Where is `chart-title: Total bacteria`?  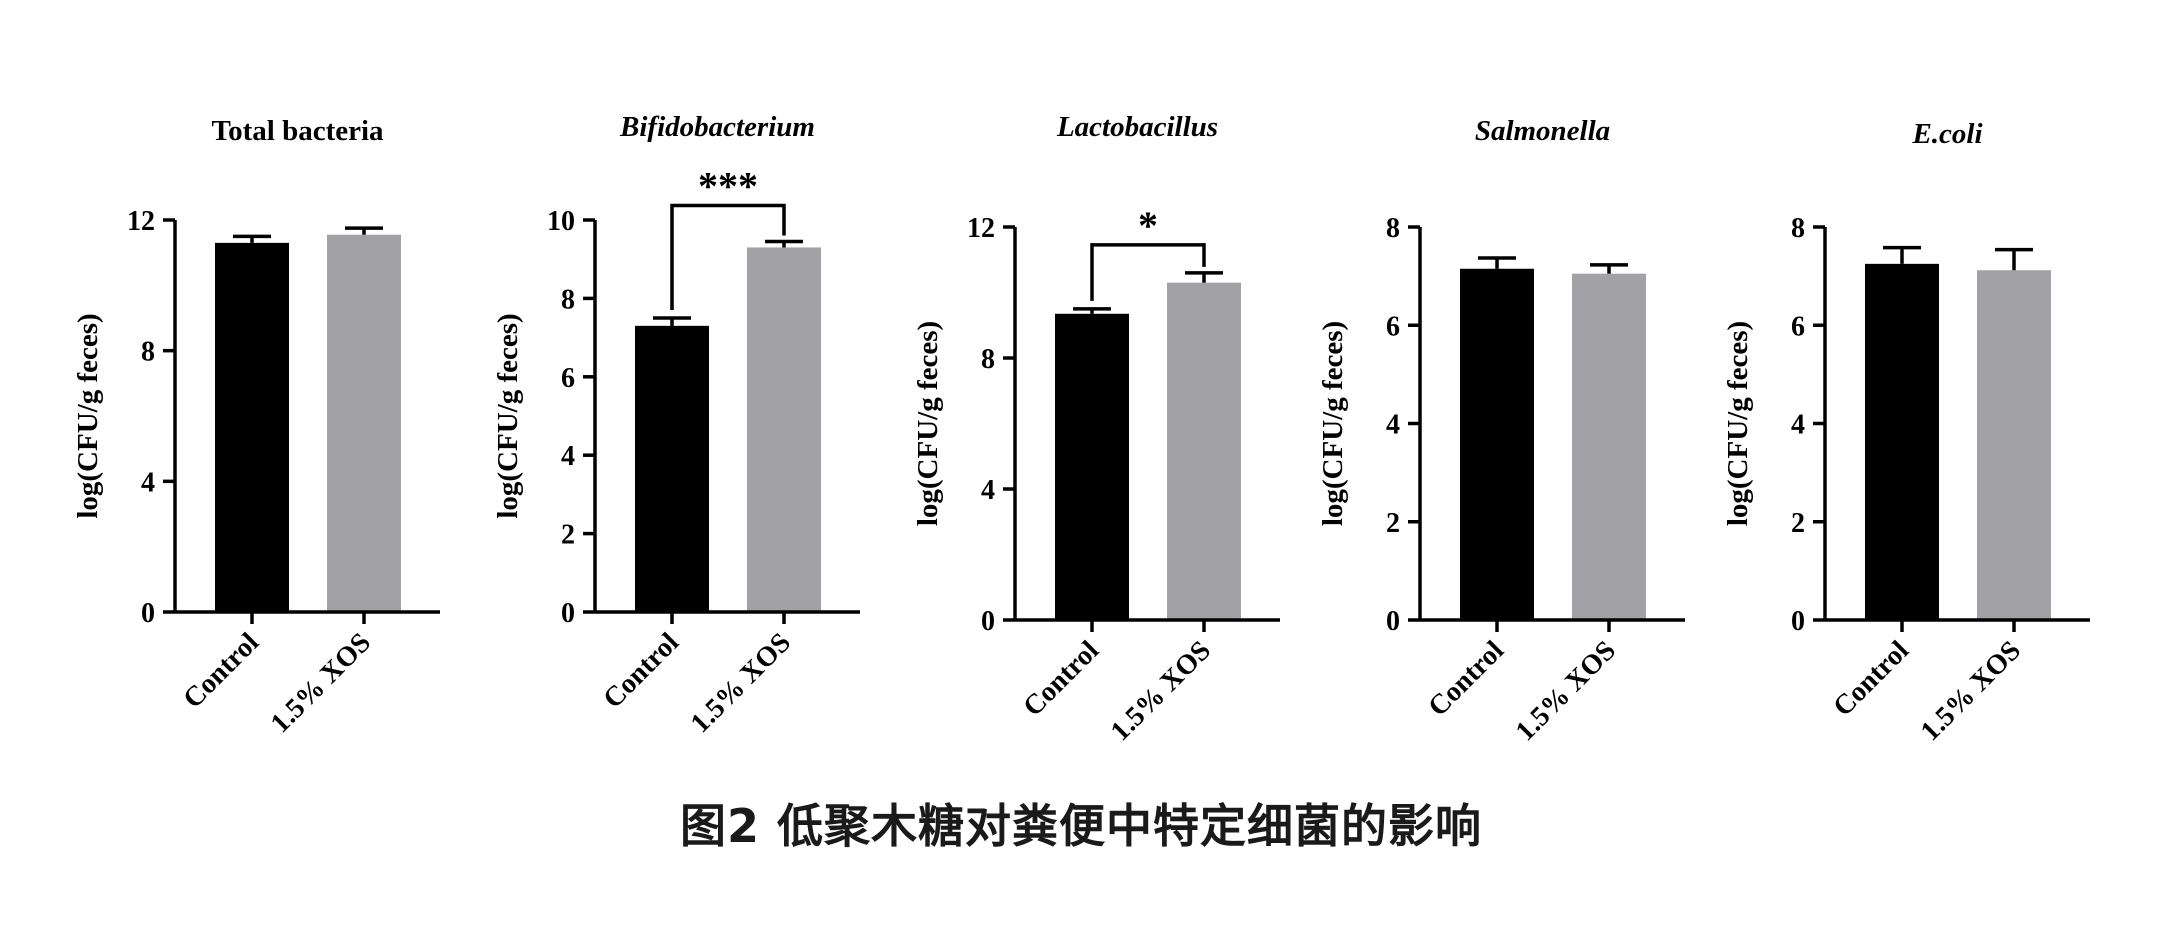 chart-title: Total bacteria is located at coordinates (297, 131).